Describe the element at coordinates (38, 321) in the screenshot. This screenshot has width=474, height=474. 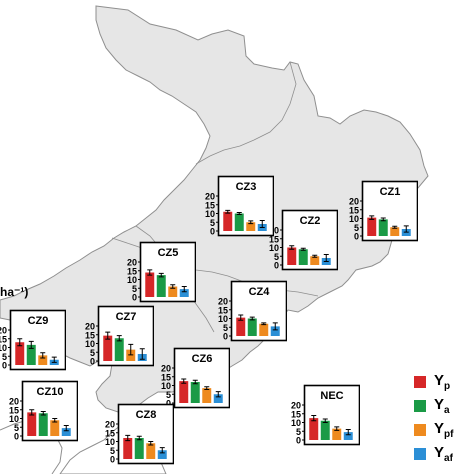
I see `panel-label: CZ9` at that location.